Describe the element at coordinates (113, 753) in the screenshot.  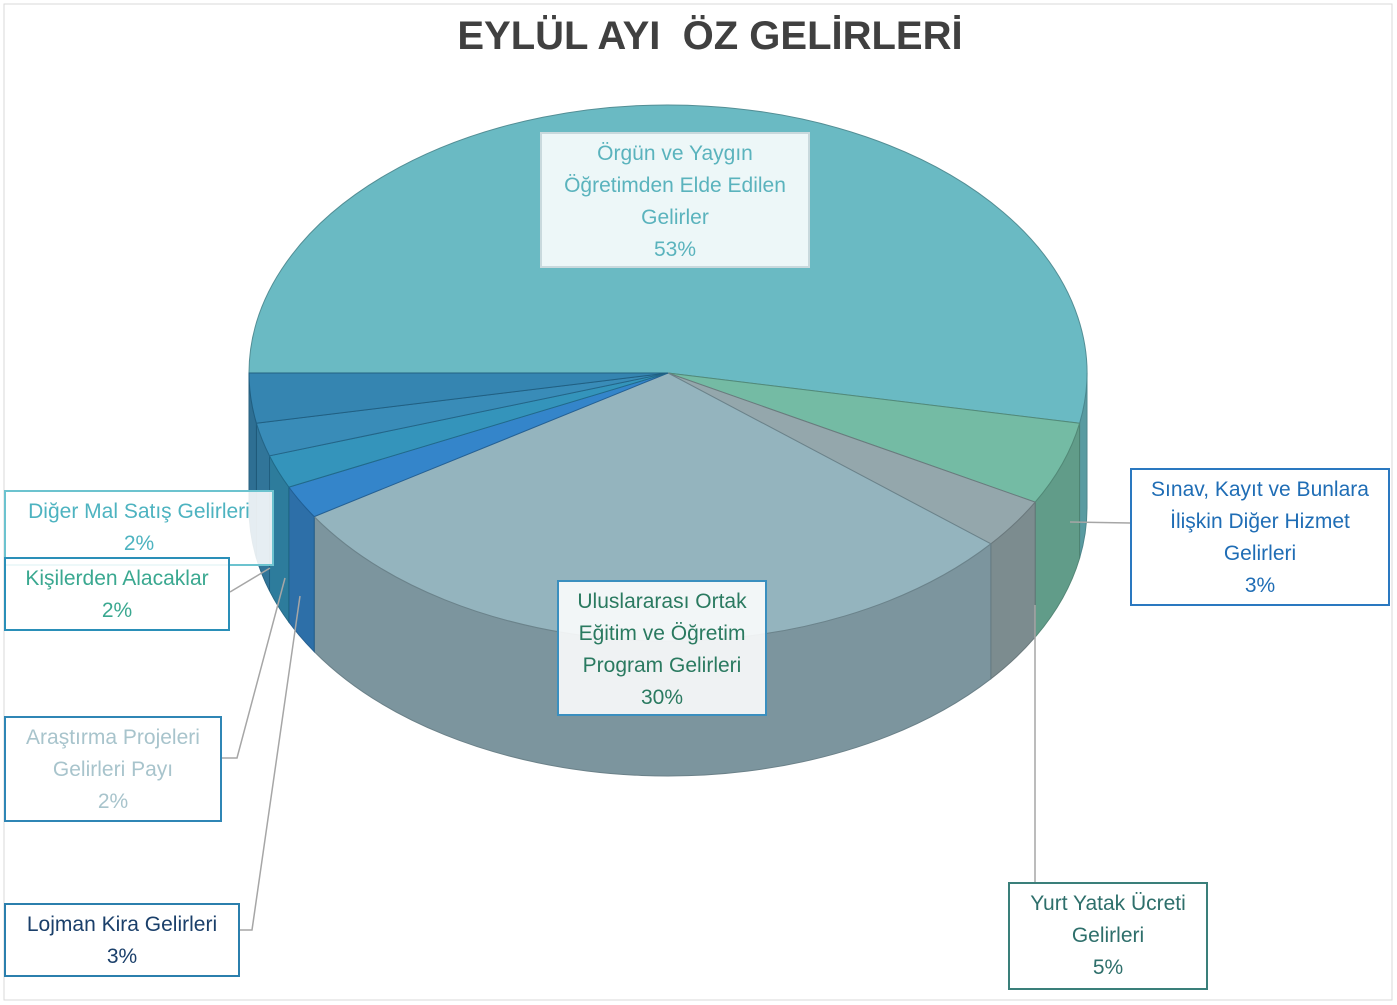
I see `category-label: Araştırma Projeleri Gelirleri Payı` at that location.